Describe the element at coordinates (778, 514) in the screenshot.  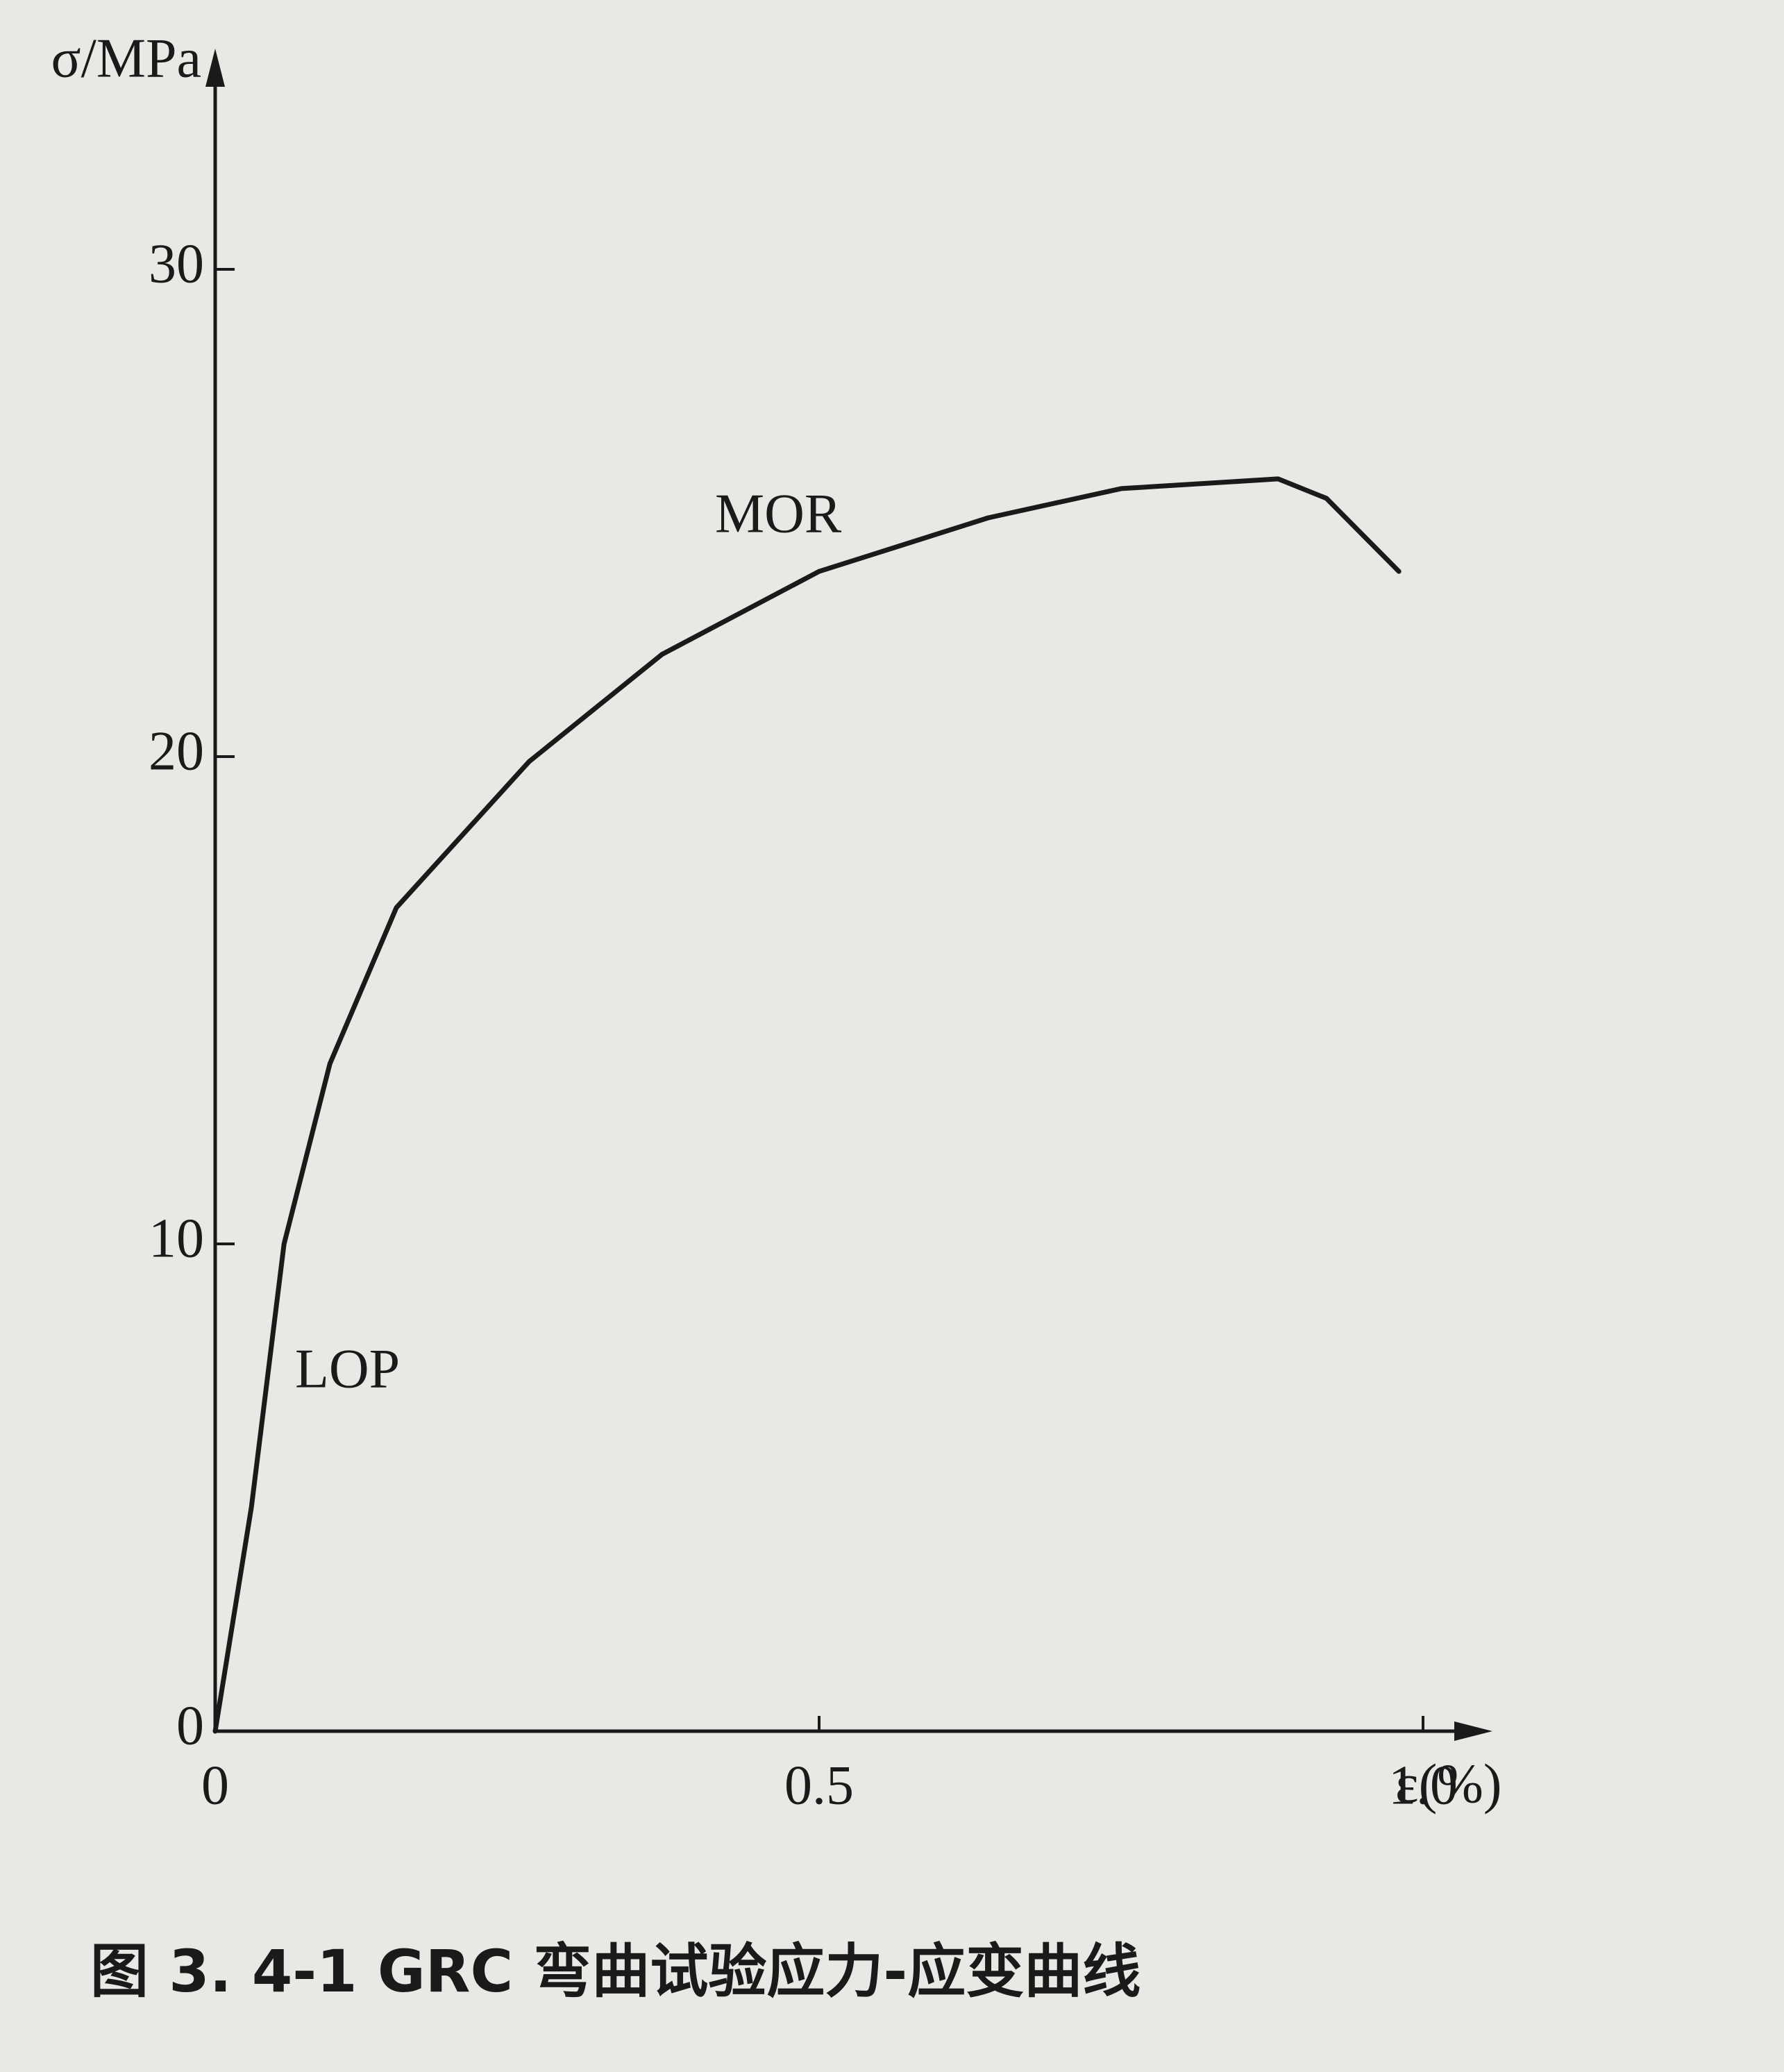
I see `annotation: MOR` at that location.